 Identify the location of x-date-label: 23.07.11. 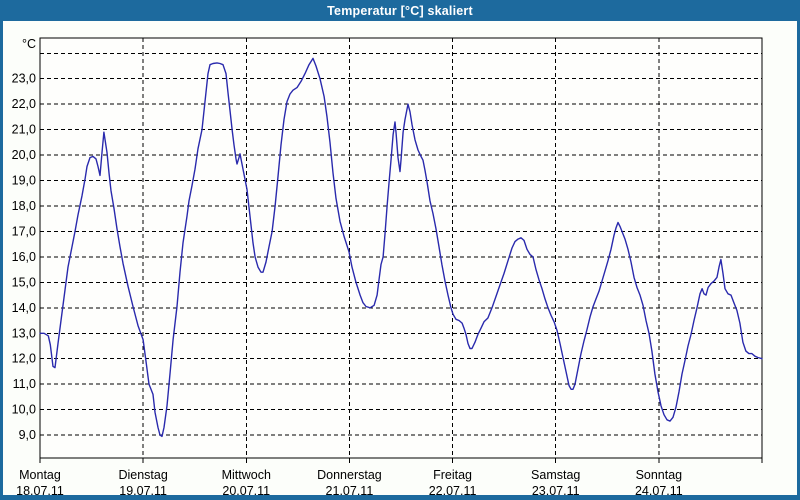
(556, 491).